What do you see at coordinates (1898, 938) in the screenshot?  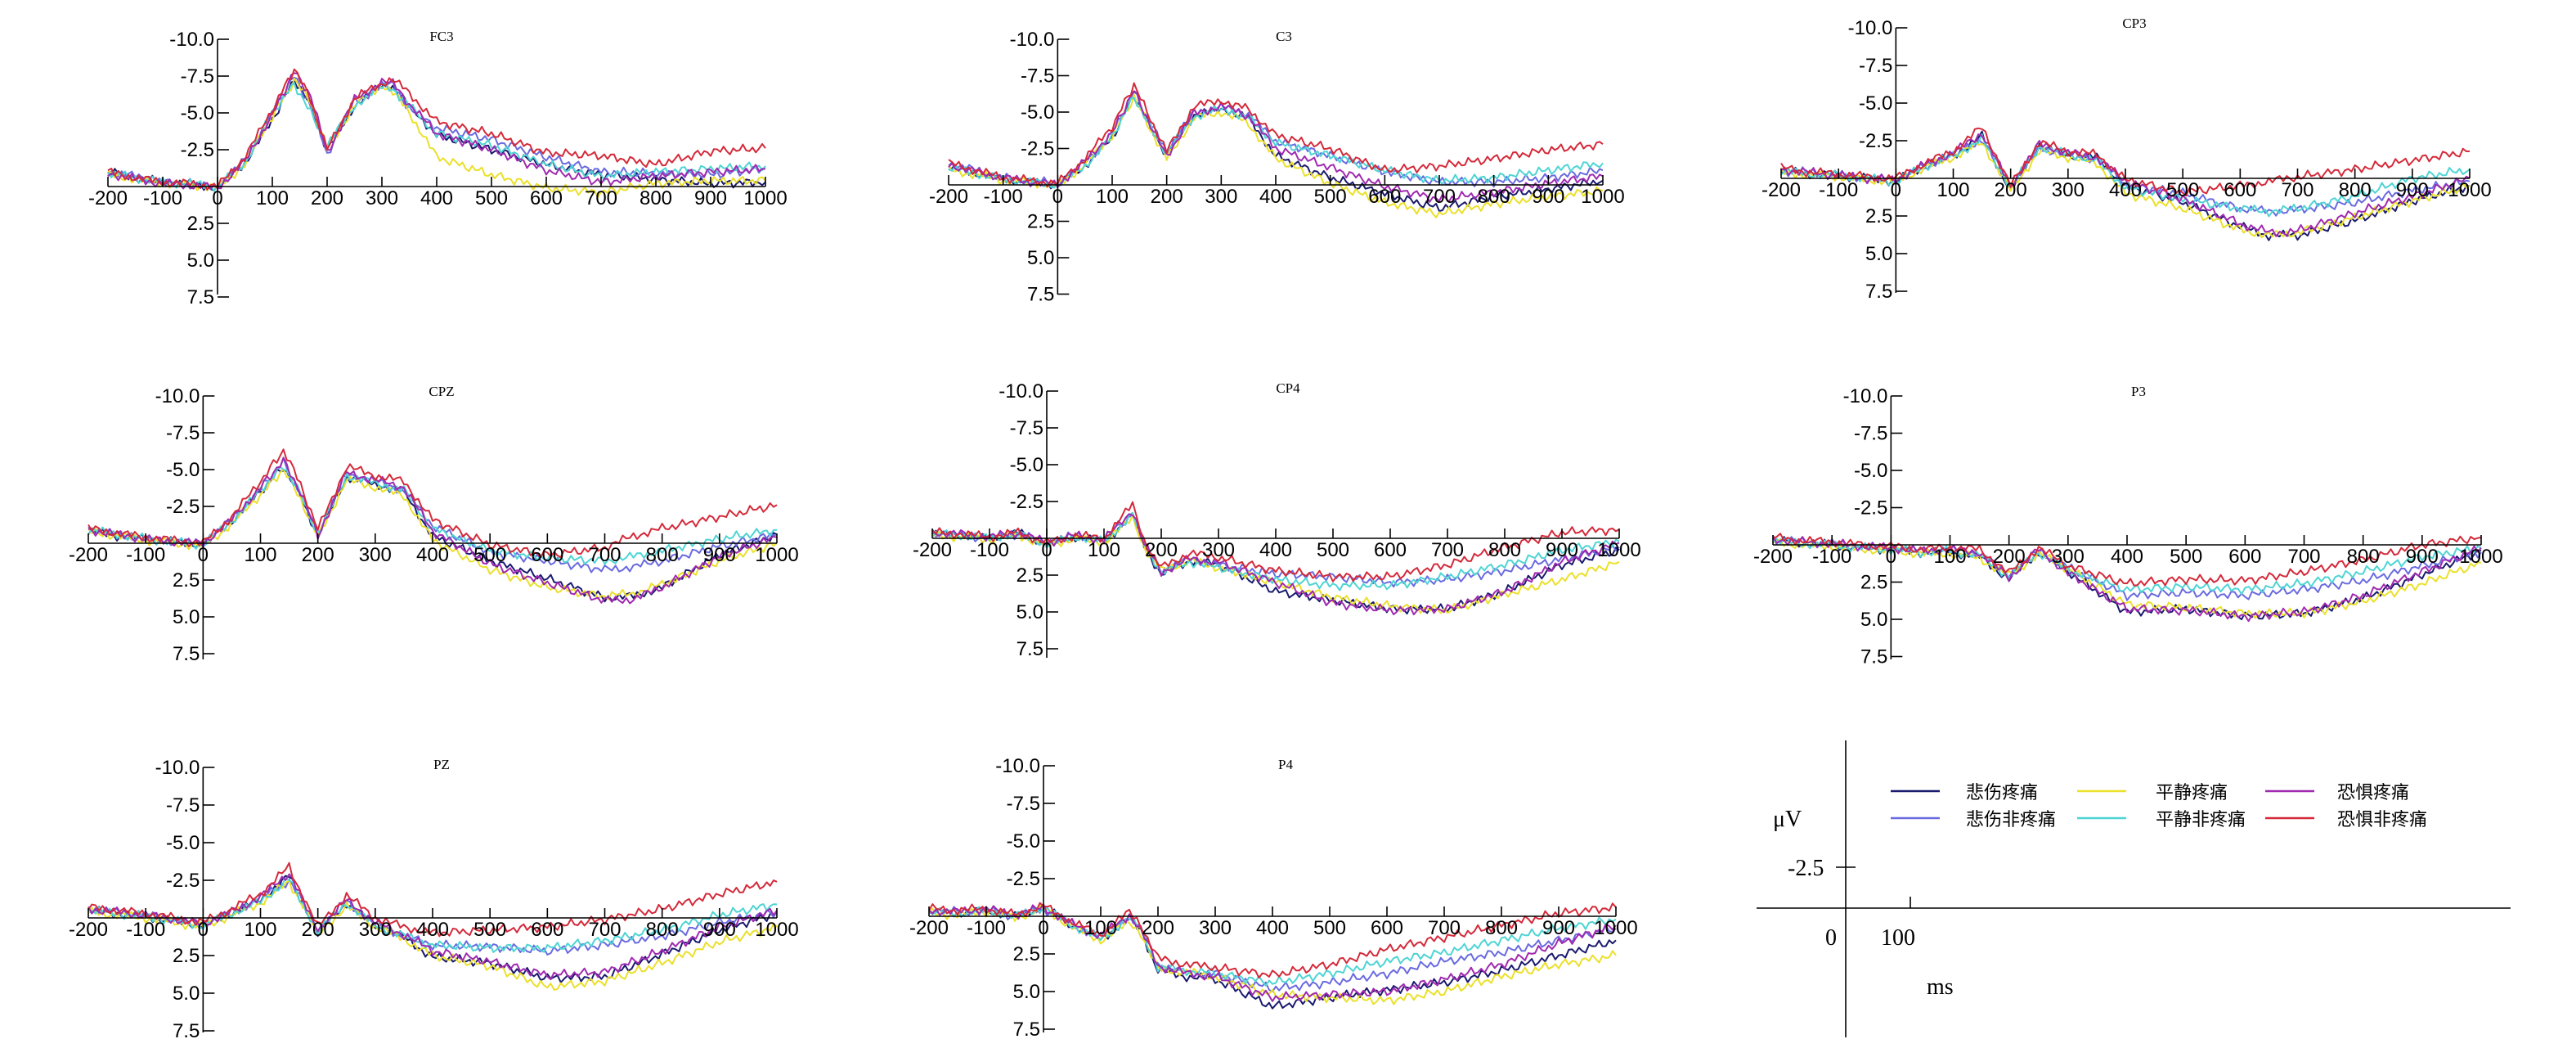 I see `scale-bar-x-tick-label: 100` at bounding box center [1898, 938].